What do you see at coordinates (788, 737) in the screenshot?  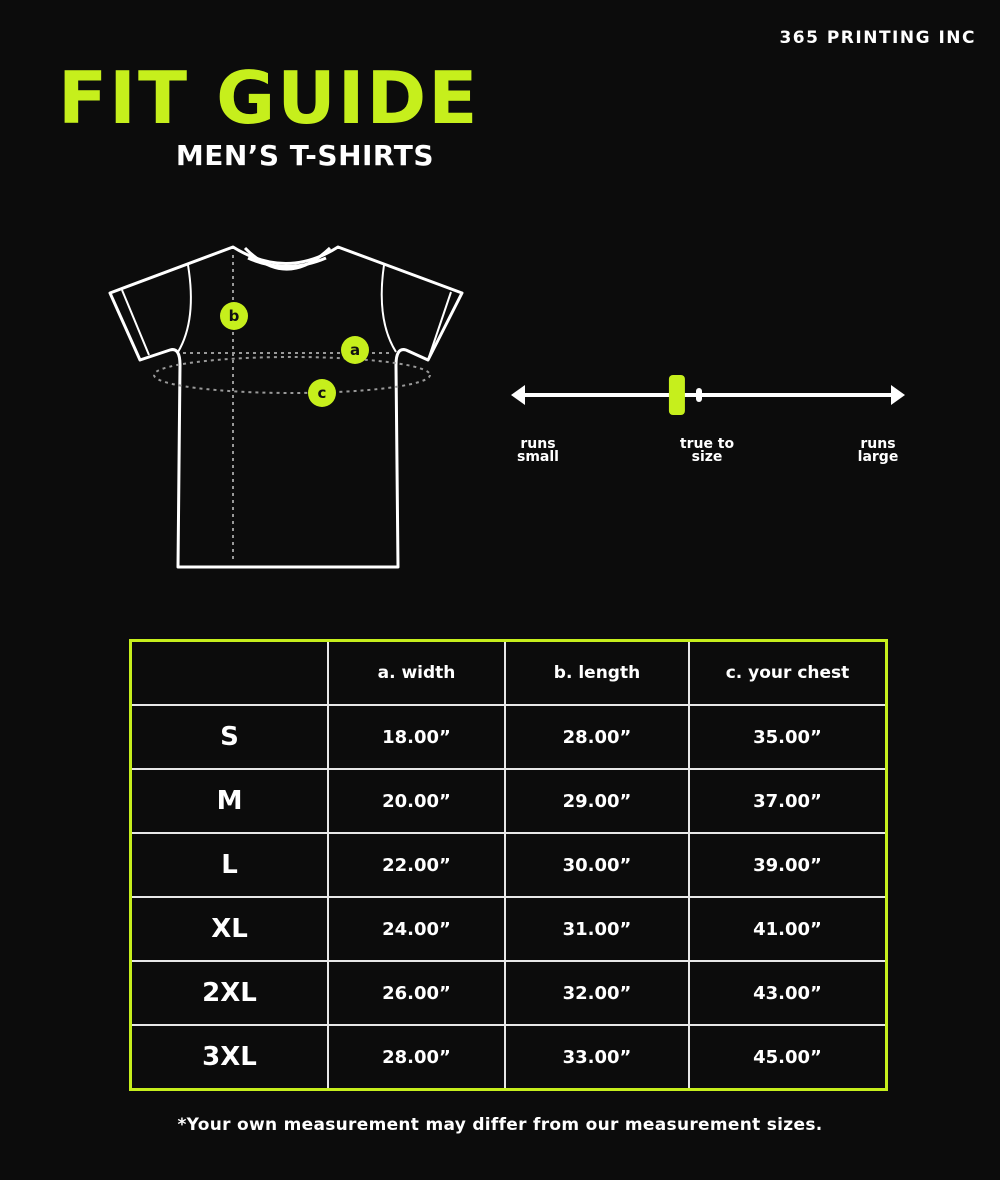 I see `chest-cell: 35.00”` at bounding box center [788, 737].